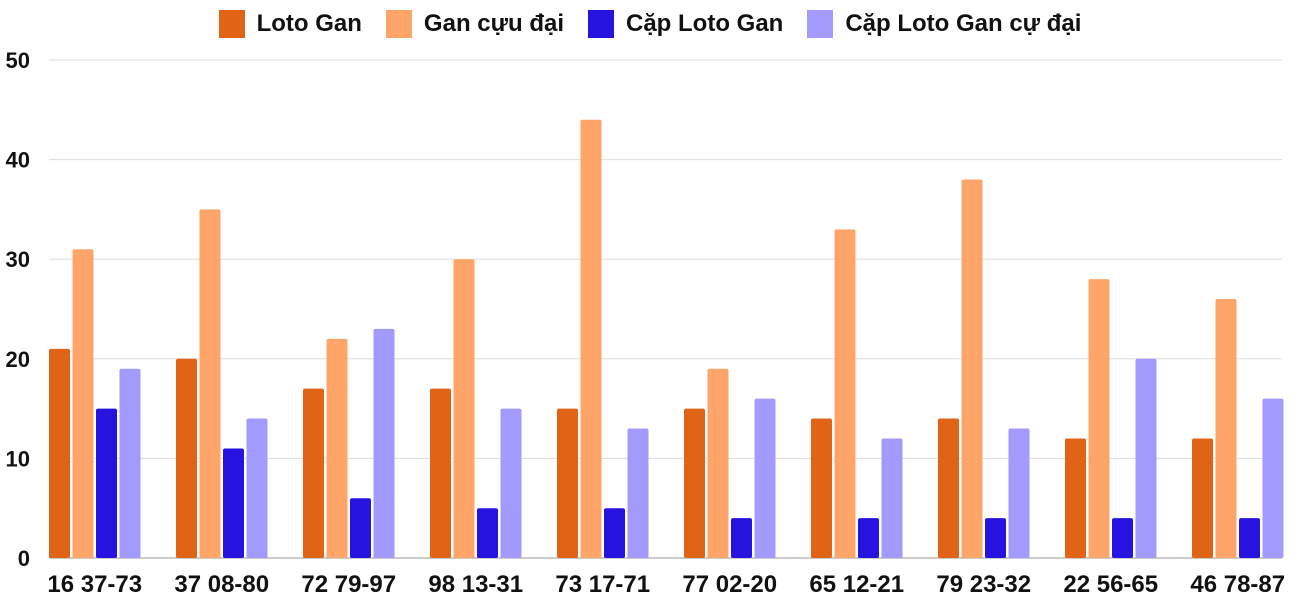  I want to click on x-tick-label: 65 12-21, so click(856, 584).